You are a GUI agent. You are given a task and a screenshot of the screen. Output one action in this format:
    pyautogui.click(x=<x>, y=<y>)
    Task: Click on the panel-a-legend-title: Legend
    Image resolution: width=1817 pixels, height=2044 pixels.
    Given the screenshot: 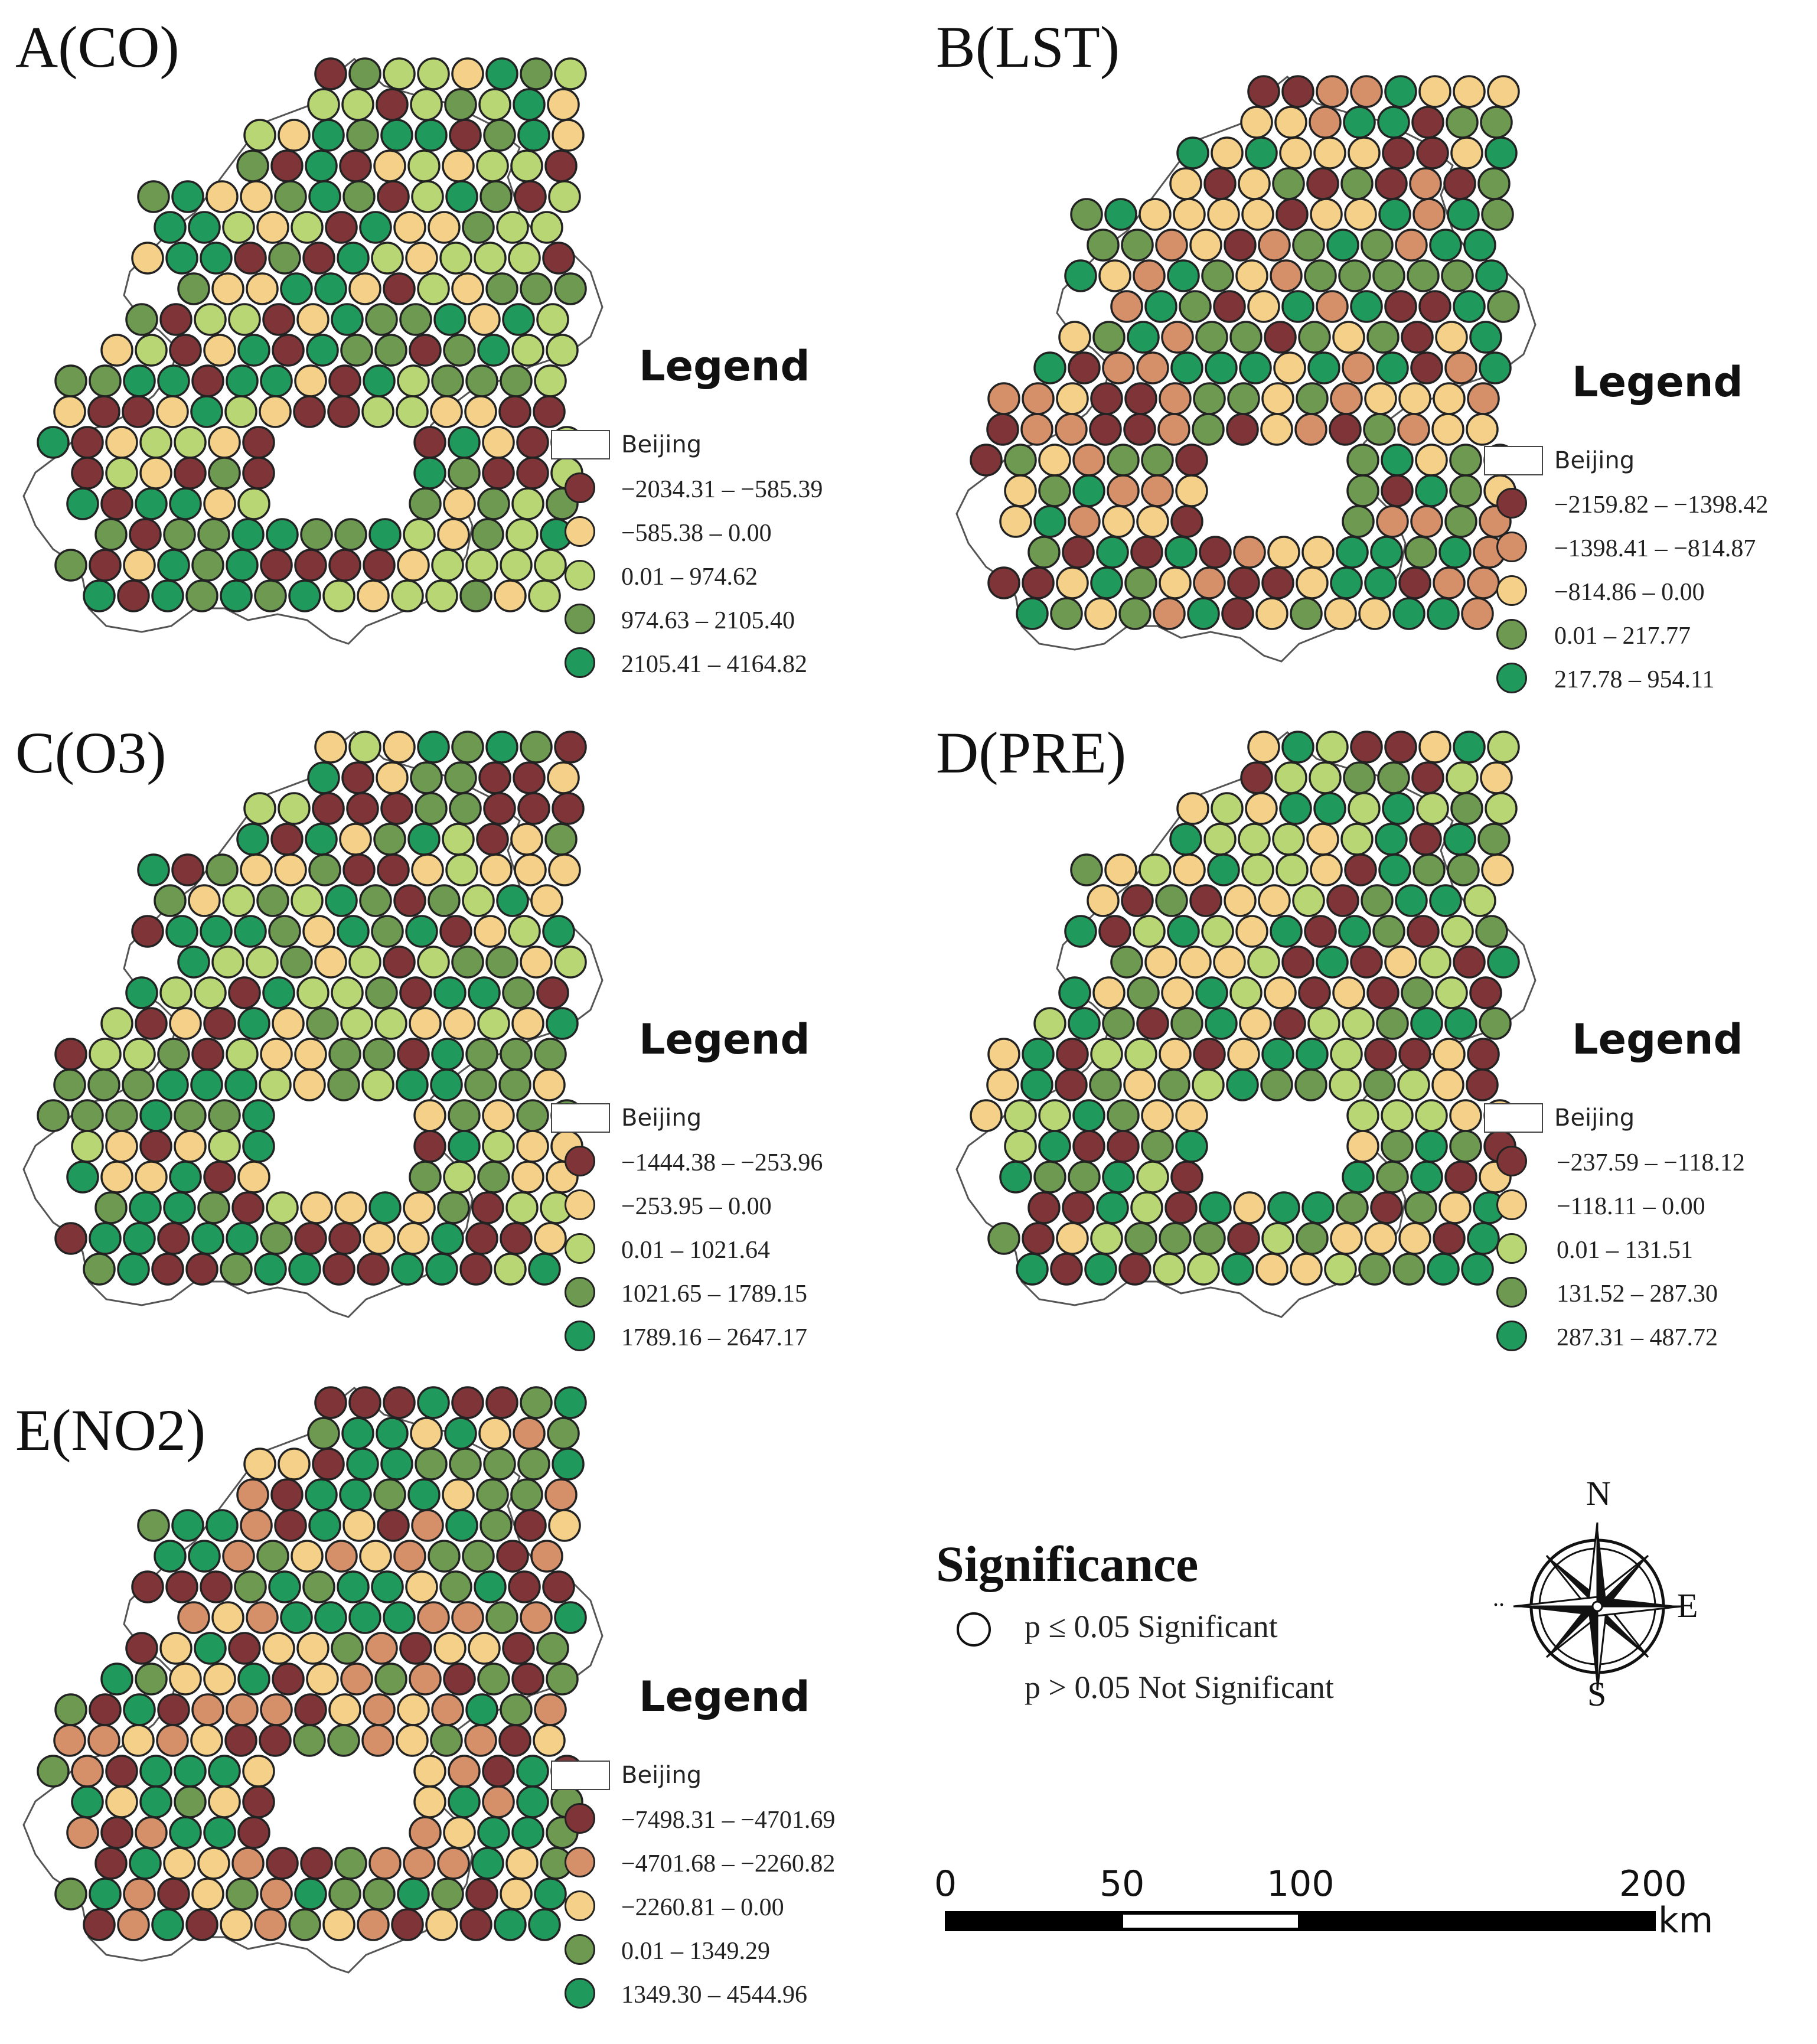 What is the action you would take?
    pyautogui.click(x=724, y=366)
    